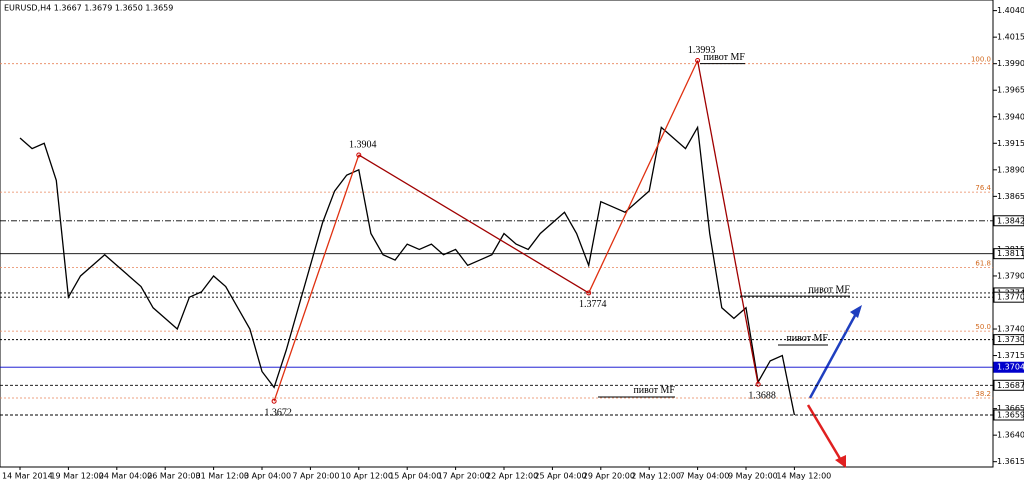  I want to click on pivot-label: 1.3688, so click(762, 396).